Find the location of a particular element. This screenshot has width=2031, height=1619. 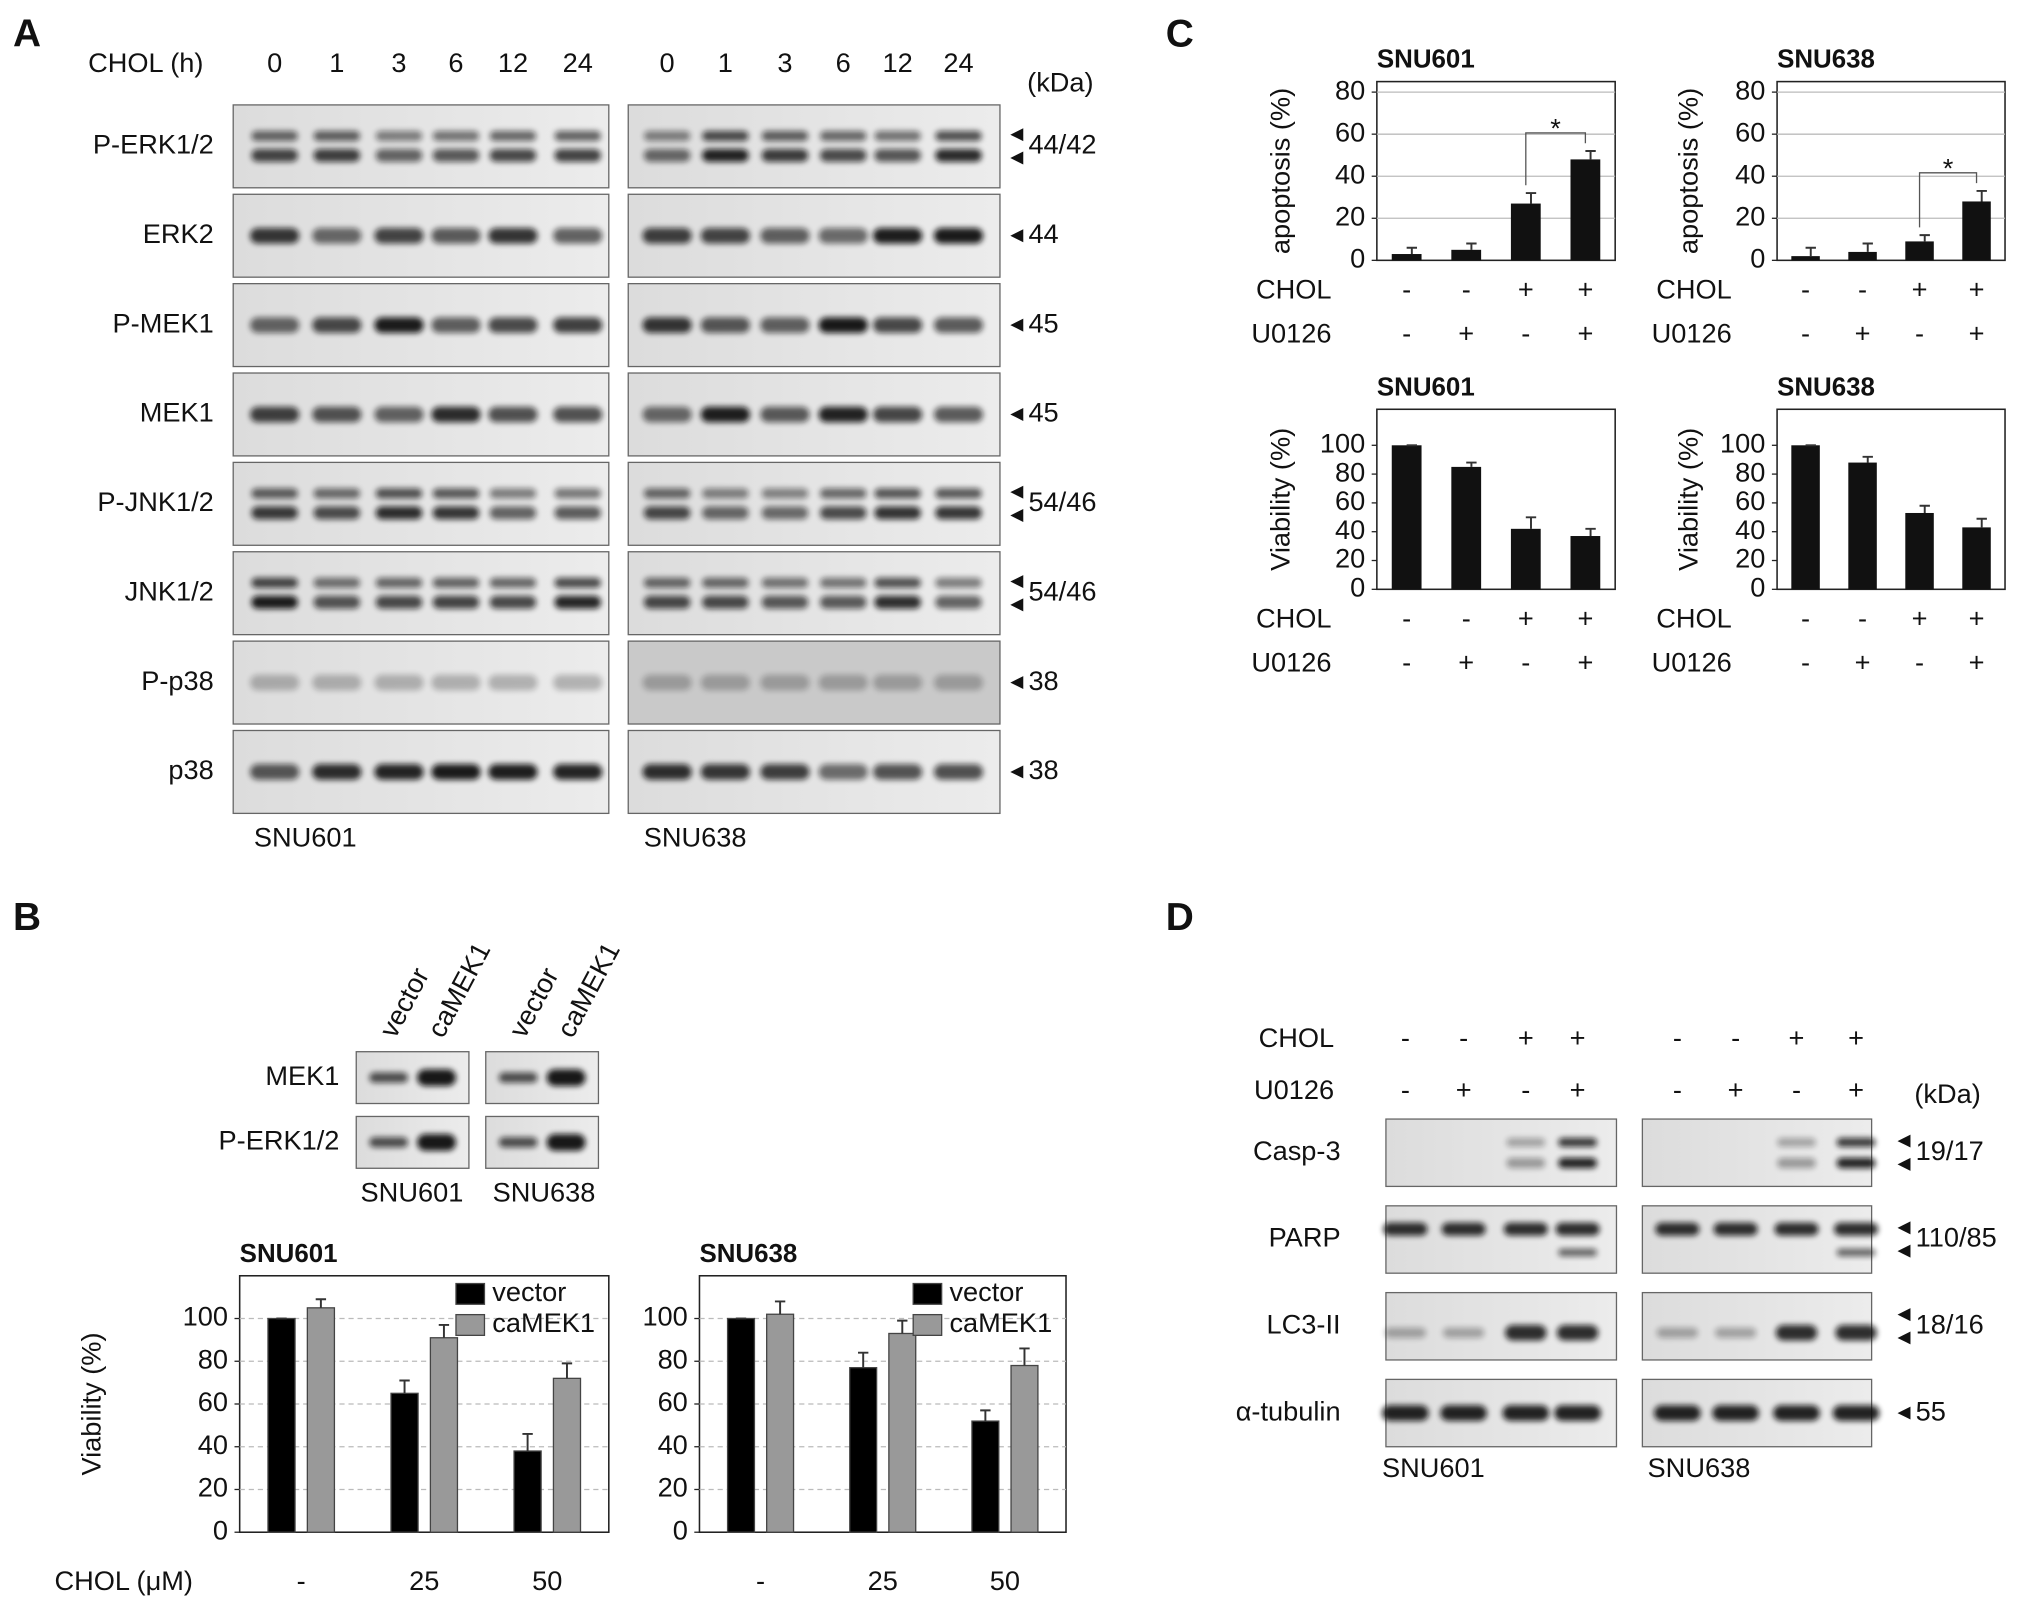

lane-label: 0 is located at coordinates (667, 62).